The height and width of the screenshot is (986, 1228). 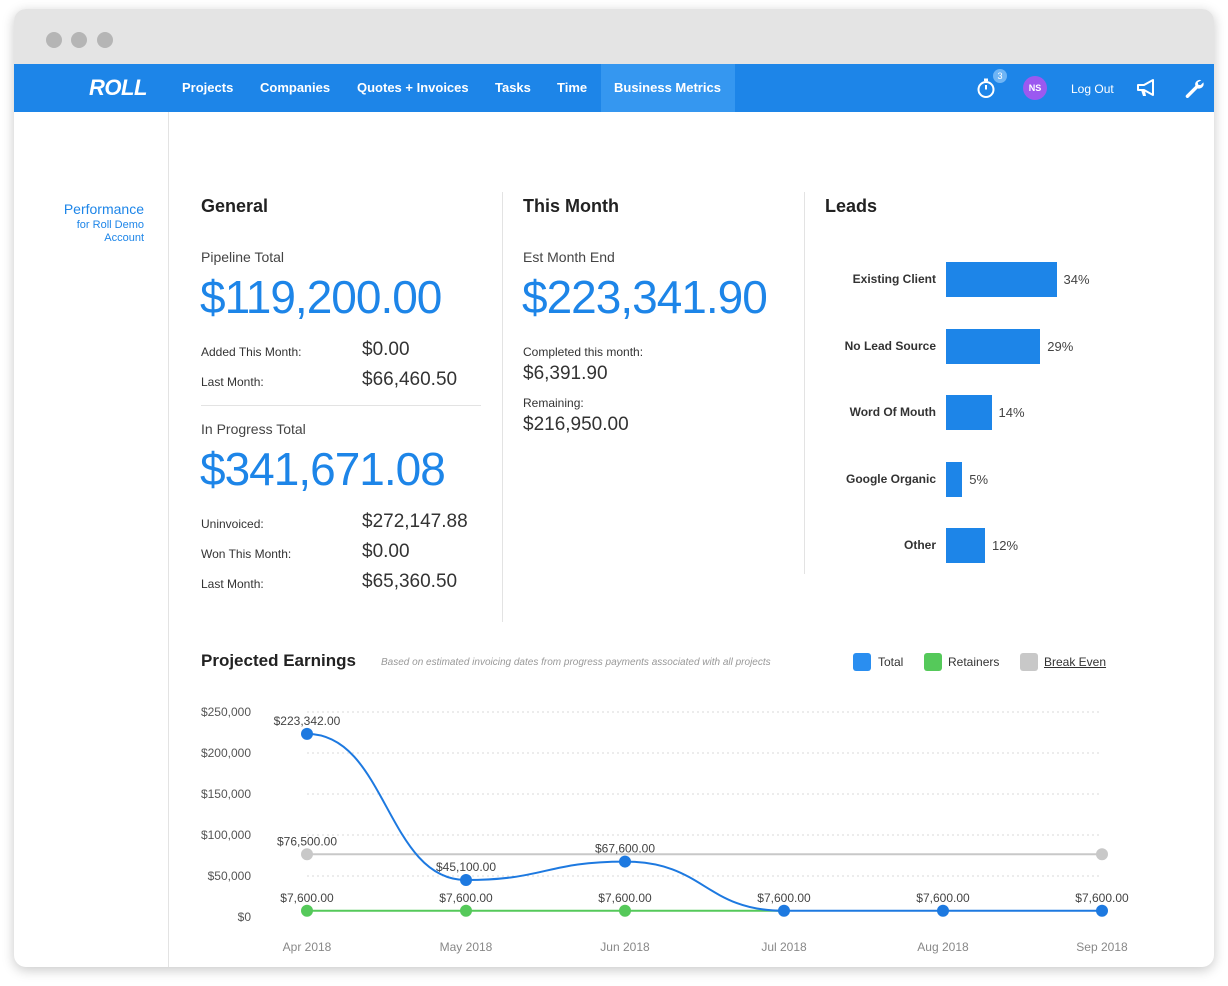 I want to click on added-this-month-label: Added This Month:, so click(x=251, y=352).